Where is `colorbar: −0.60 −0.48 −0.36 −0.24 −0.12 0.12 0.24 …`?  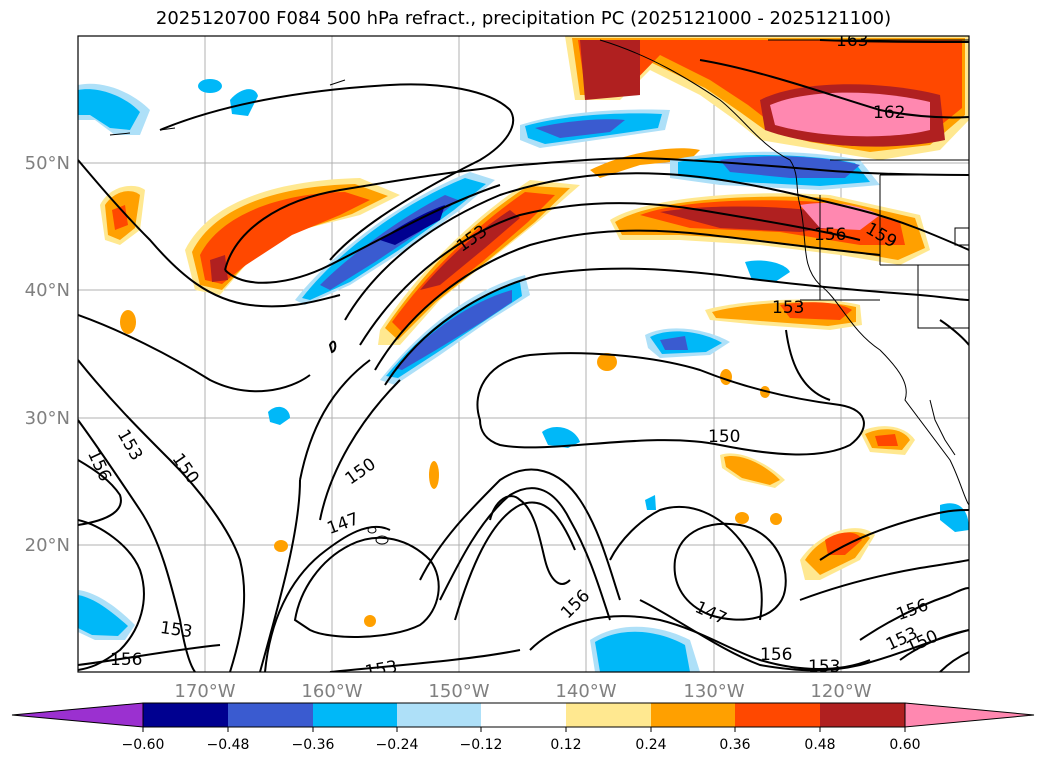 colorbar: −0.60 −0.48 −0.36 −0.24 −0.12 0.12 0.24 … is located at coordinates (523, 727).